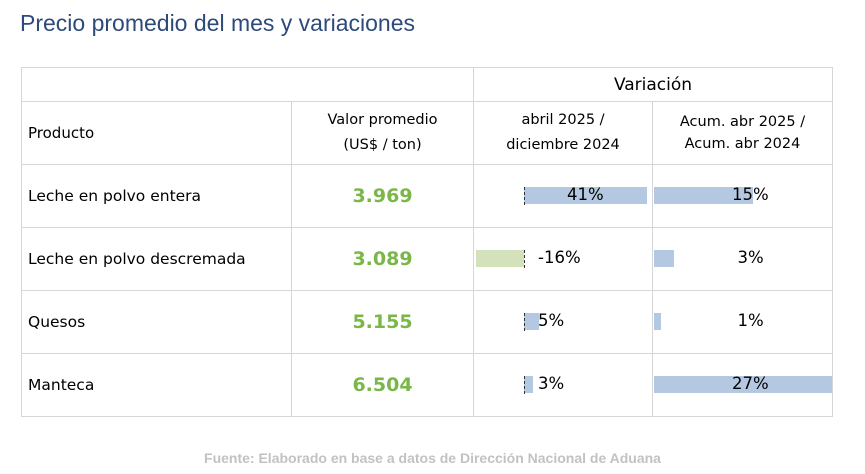 The image size is (865, 474). What do you see at coordinates (559, 257) in the screenshot?
I see `var1-value-label: -16%` at bounding box center [559, 257].